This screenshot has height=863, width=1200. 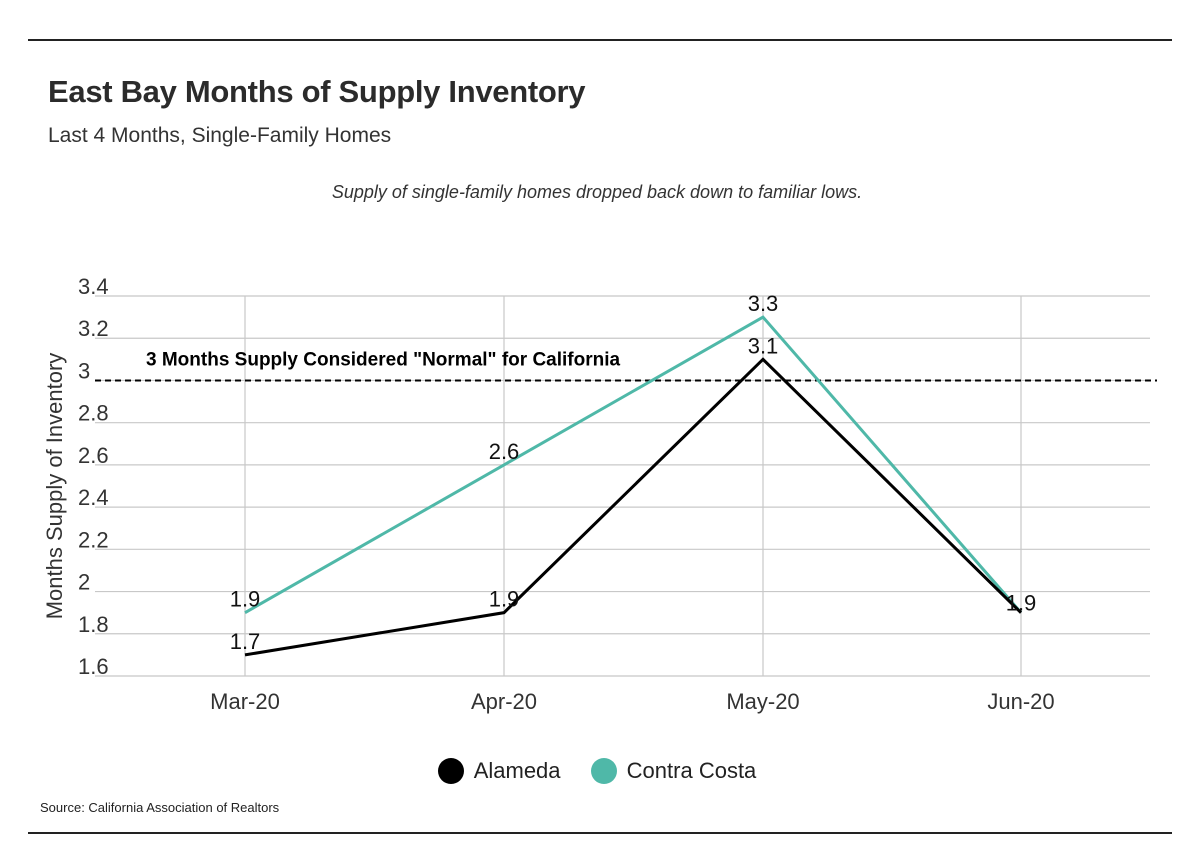 I want to click on y-tick-label: 1.8, so click(x=93, y=624).